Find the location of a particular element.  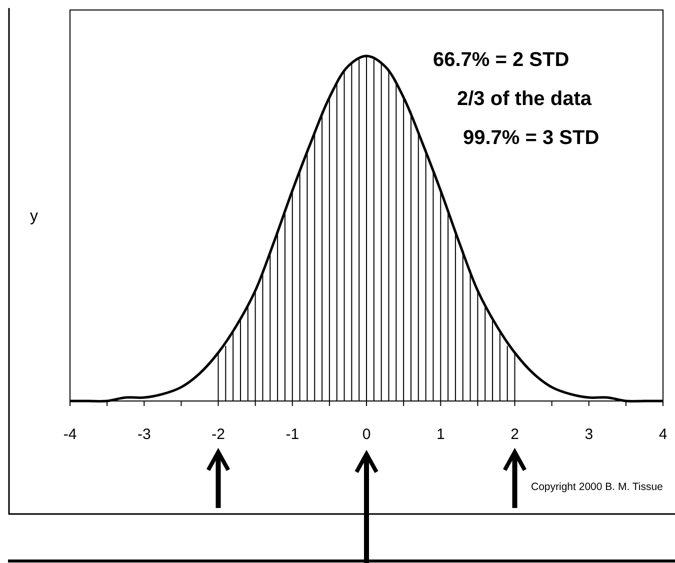

x-tick-label: 0 is located at coordinates (366, 434).